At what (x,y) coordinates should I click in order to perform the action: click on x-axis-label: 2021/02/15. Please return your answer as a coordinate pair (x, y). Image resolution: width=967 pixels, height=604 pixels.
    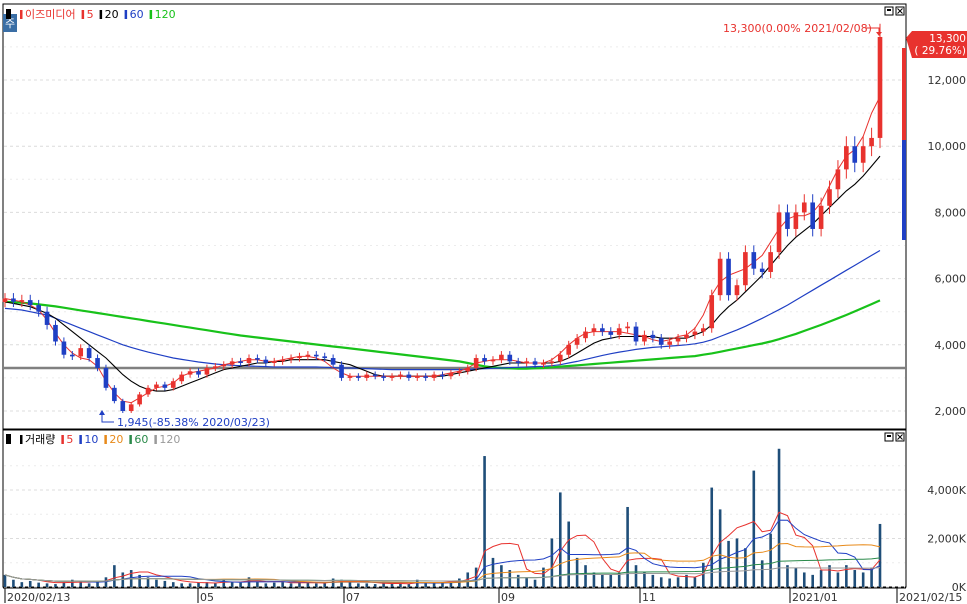
    Looking at the image, I should click on (930, 597).